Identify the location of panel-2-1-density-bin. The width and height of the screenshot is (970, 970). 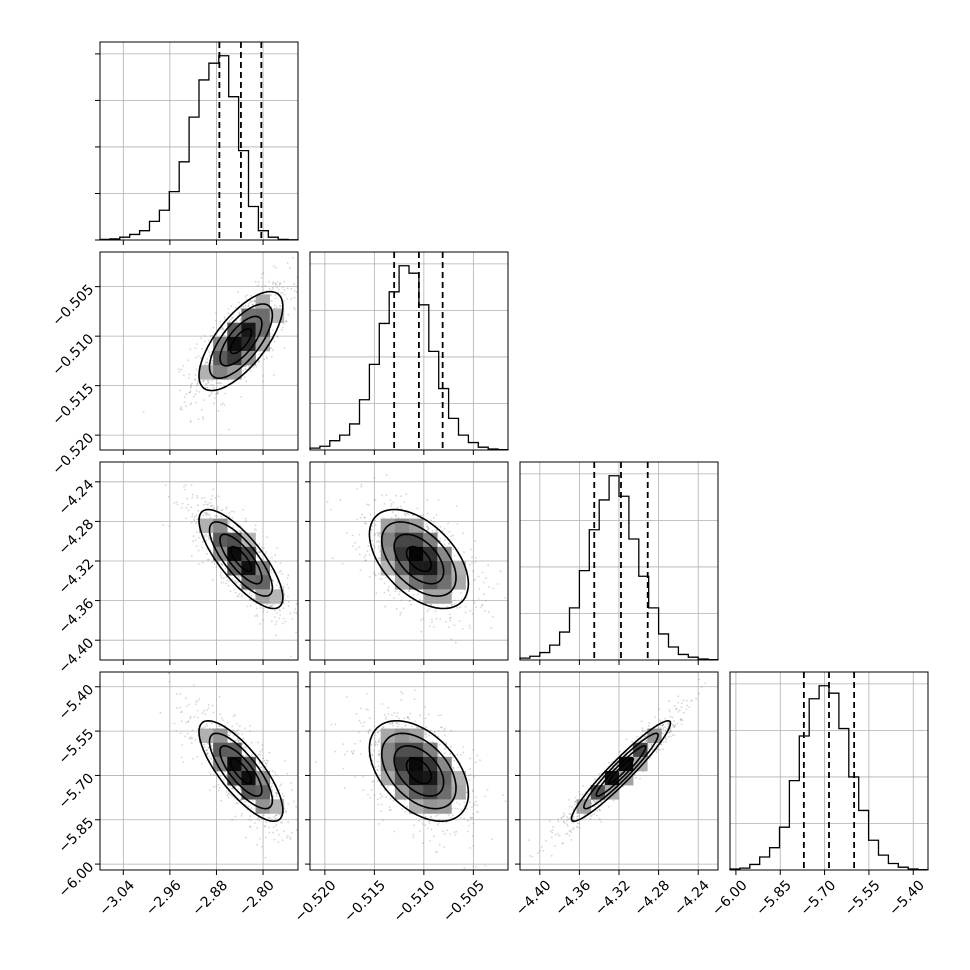
(388, 540).